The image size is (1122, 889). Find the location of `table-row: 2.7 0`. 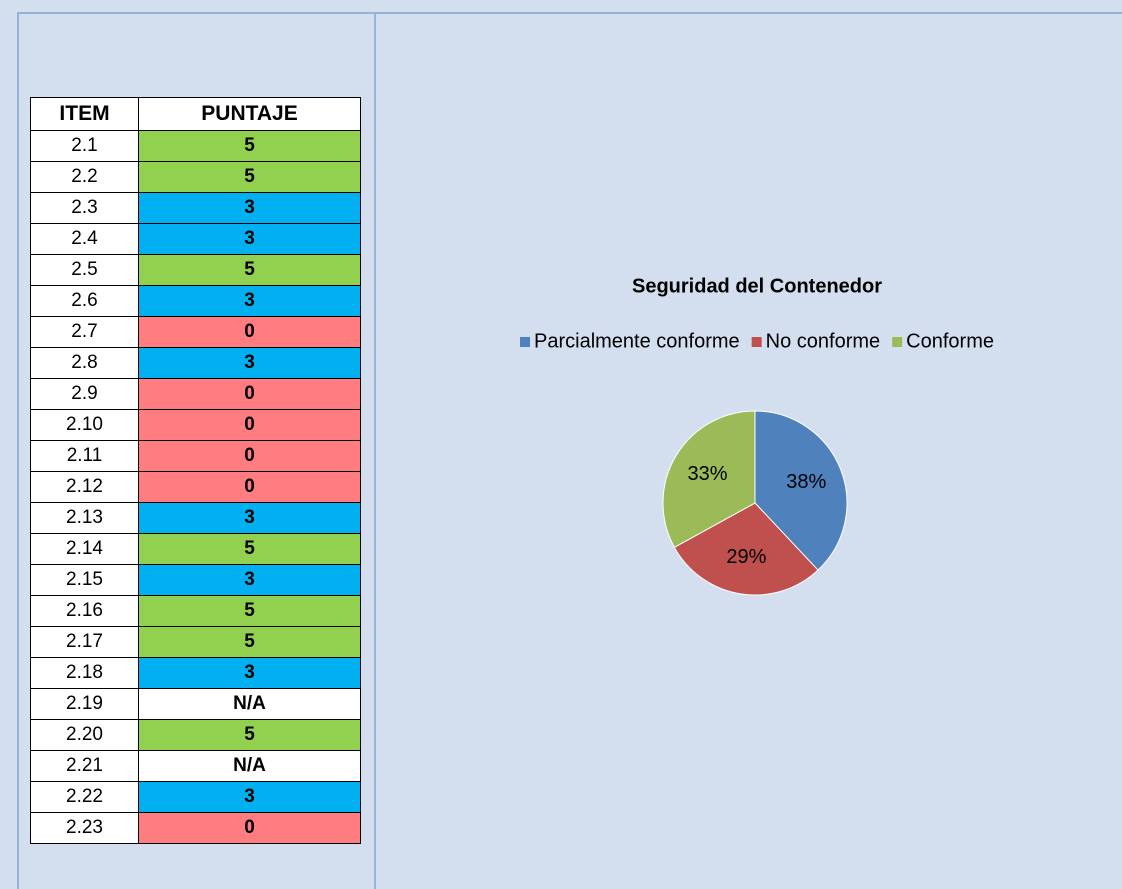

table-row: 2.7 0 is located at coordinates (195, 332).